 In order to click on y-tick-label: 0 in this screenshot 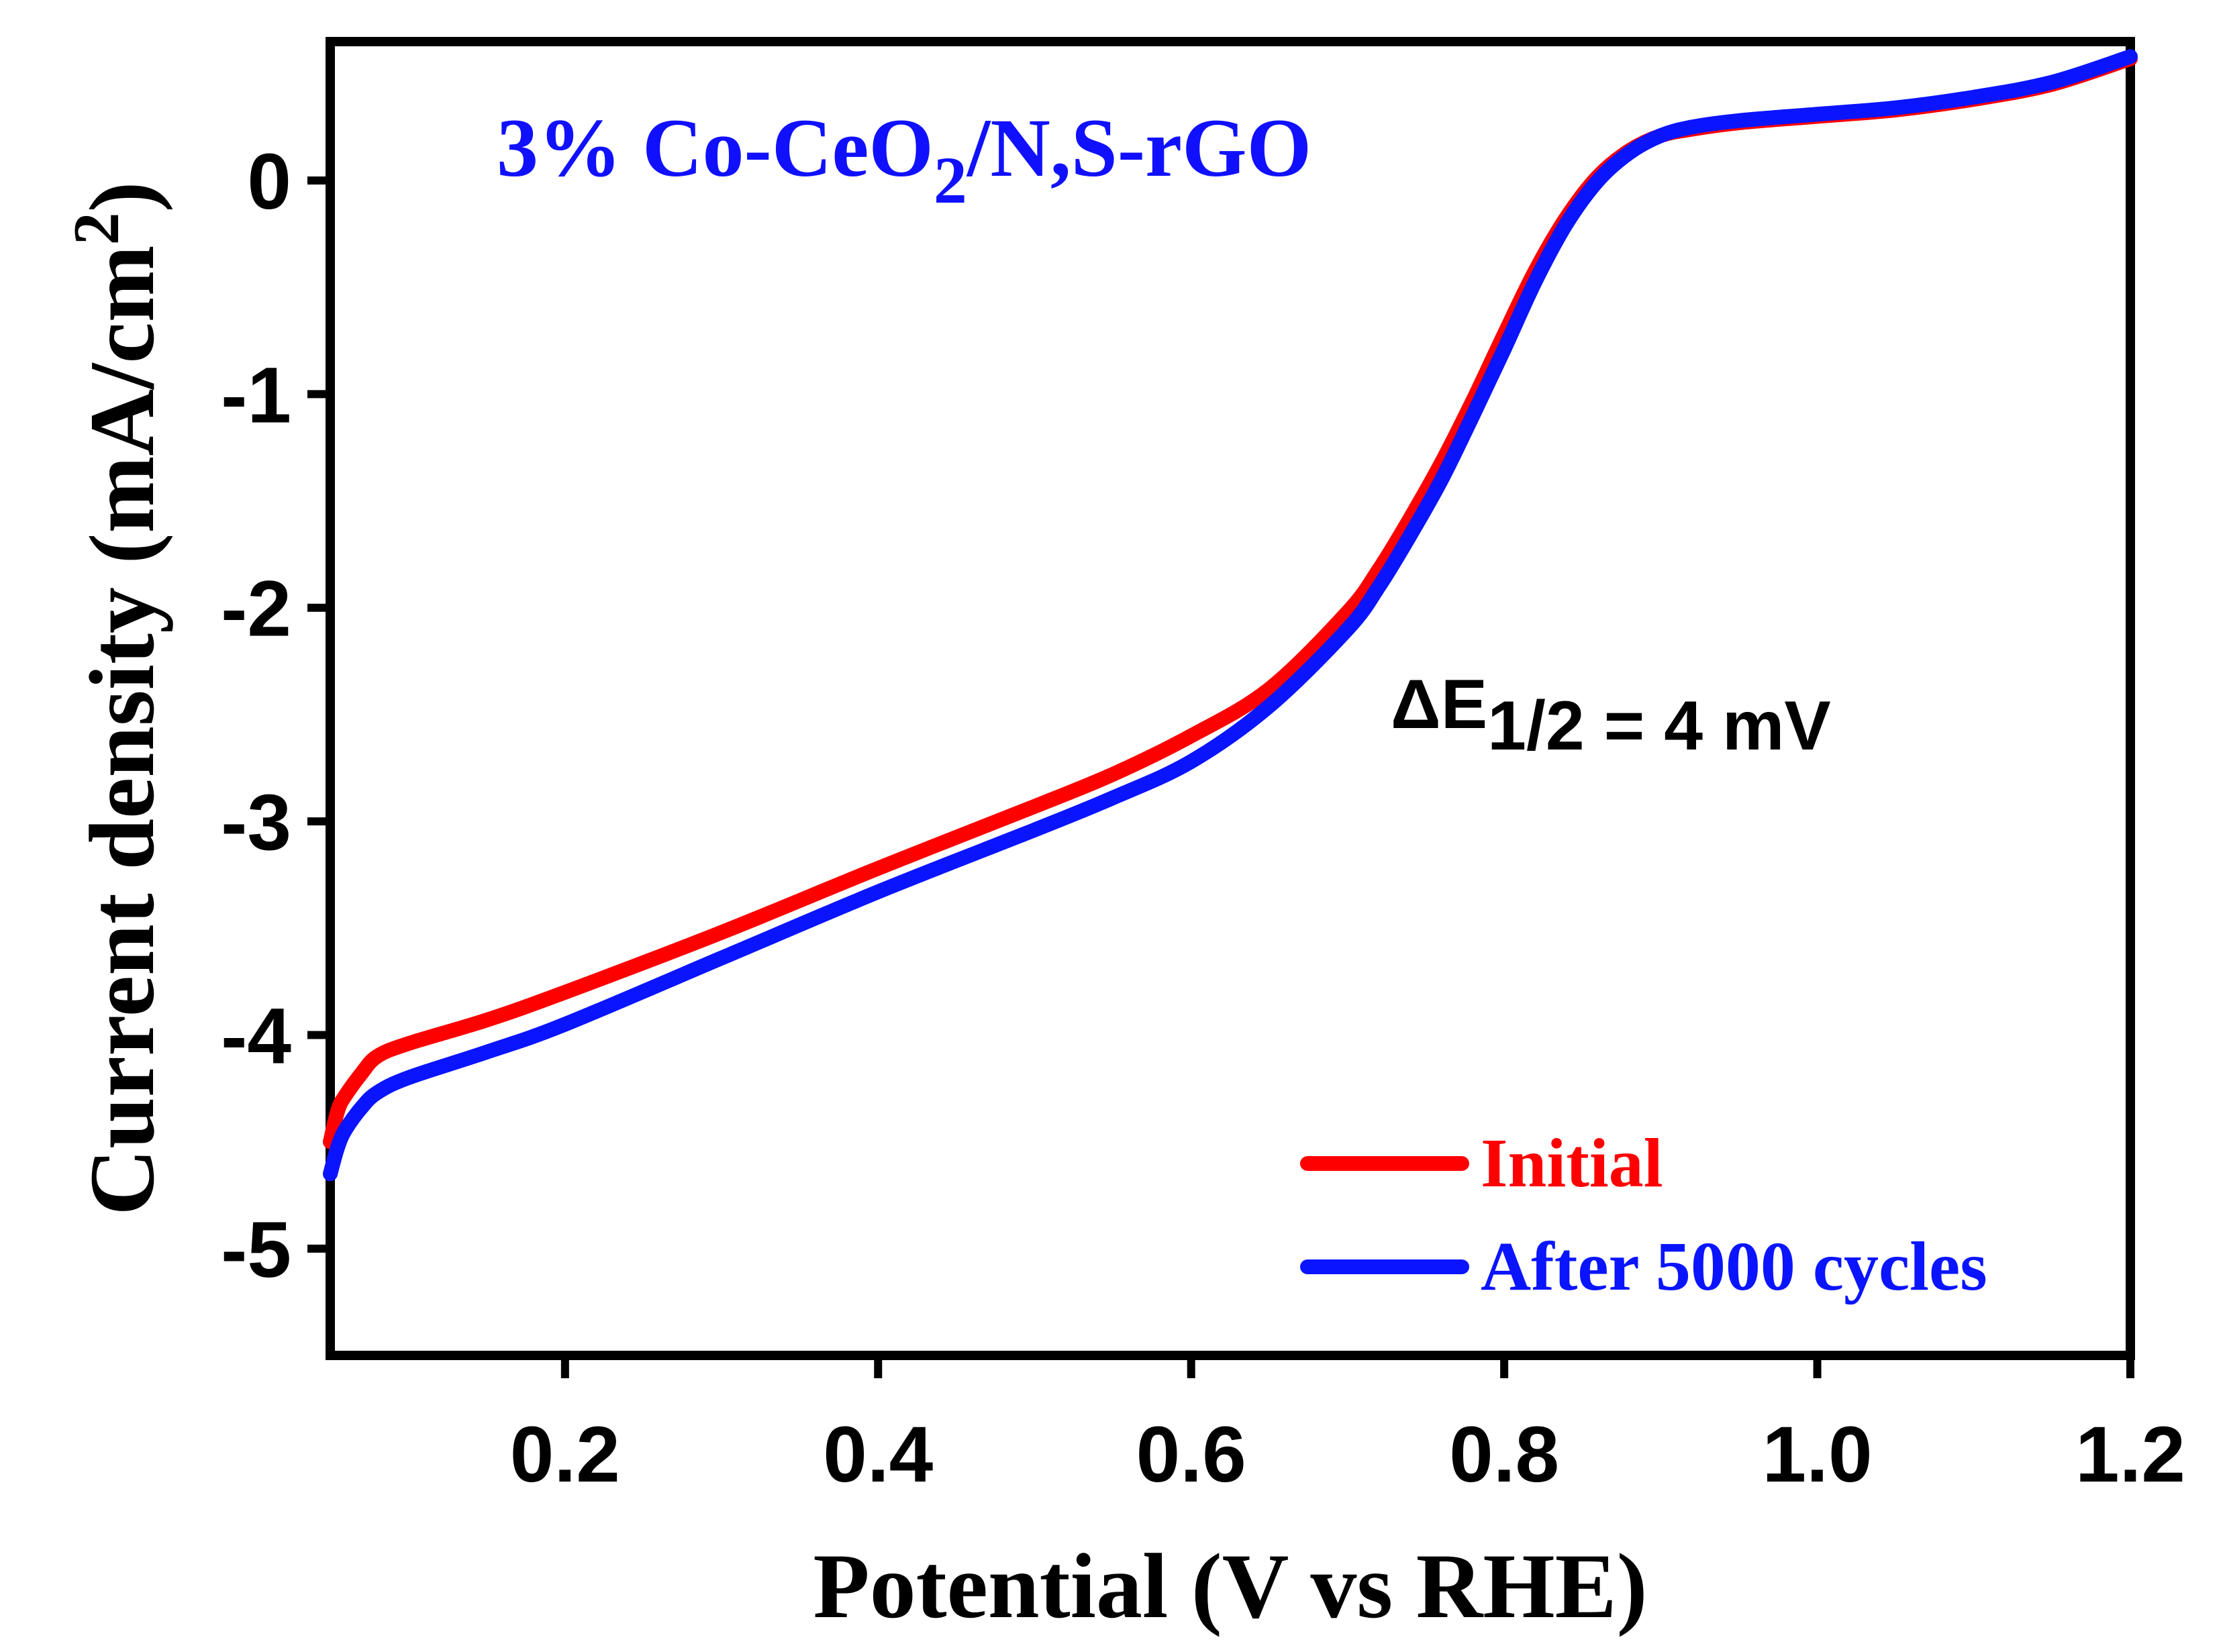, I will do `click(269, 182)`.